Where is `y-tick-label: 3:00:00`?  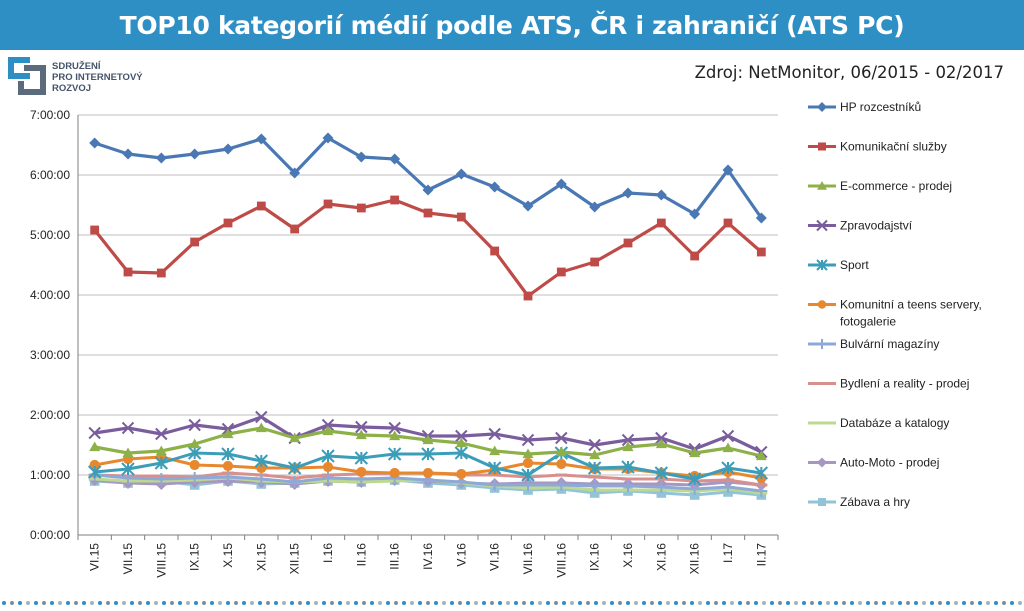
y-tick-label: 3:00:00 is located at coordinates (50, 355).